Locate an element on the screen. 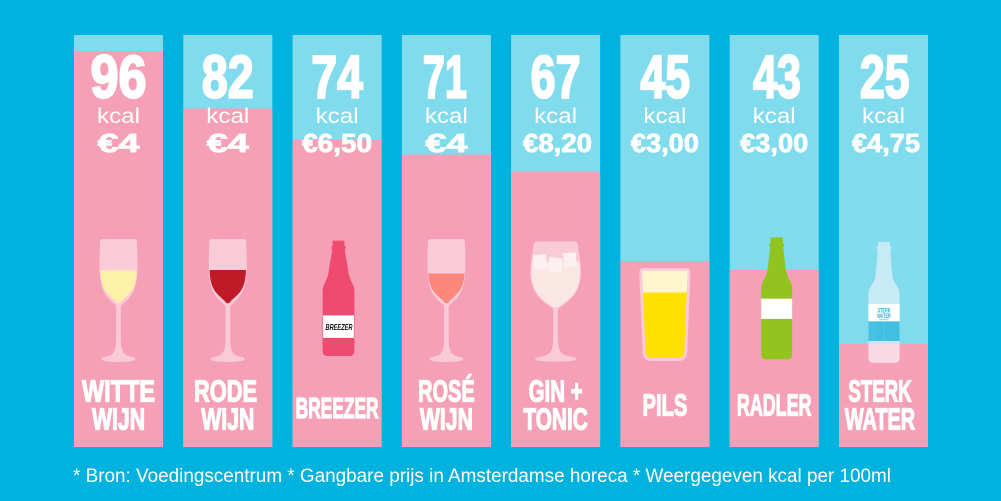 This screenshot has width=1001, height=501. svg-text: €4,75 is located at coordinates (886, 144).